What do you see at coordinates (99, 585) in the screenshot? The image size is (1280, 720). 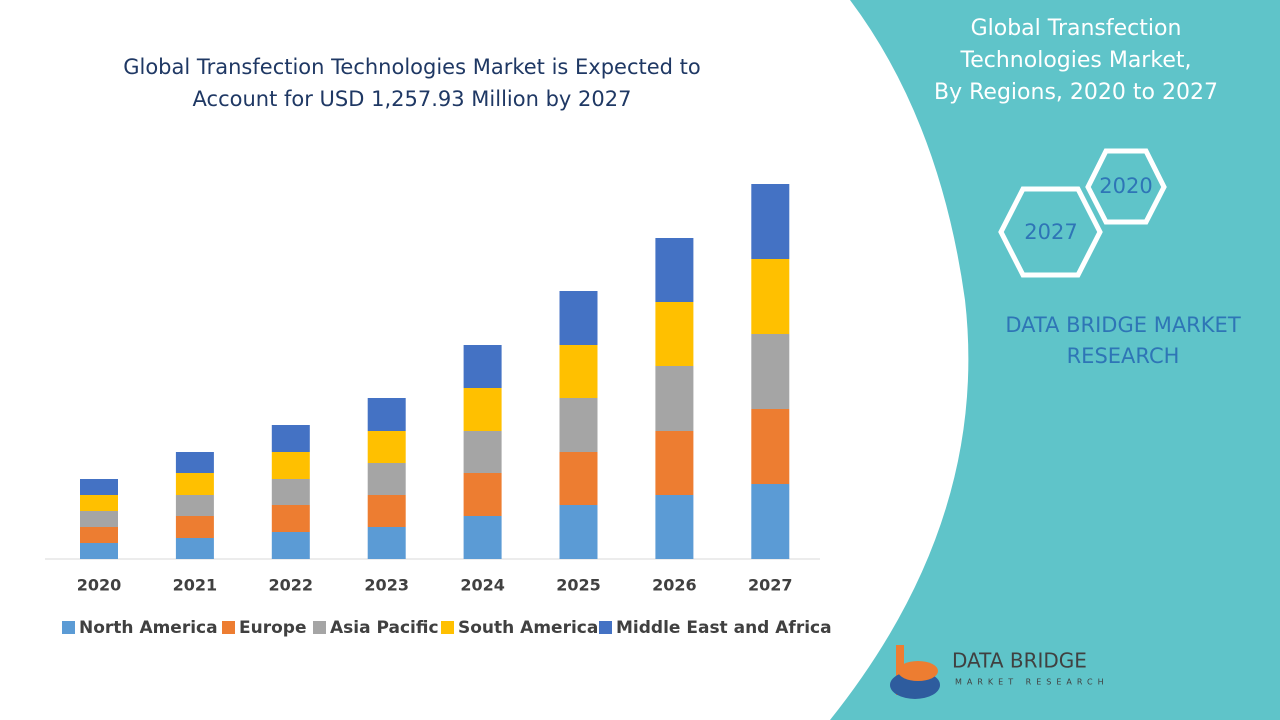 I see `x-tick-label: 2020` at bounding box center [99, 585].